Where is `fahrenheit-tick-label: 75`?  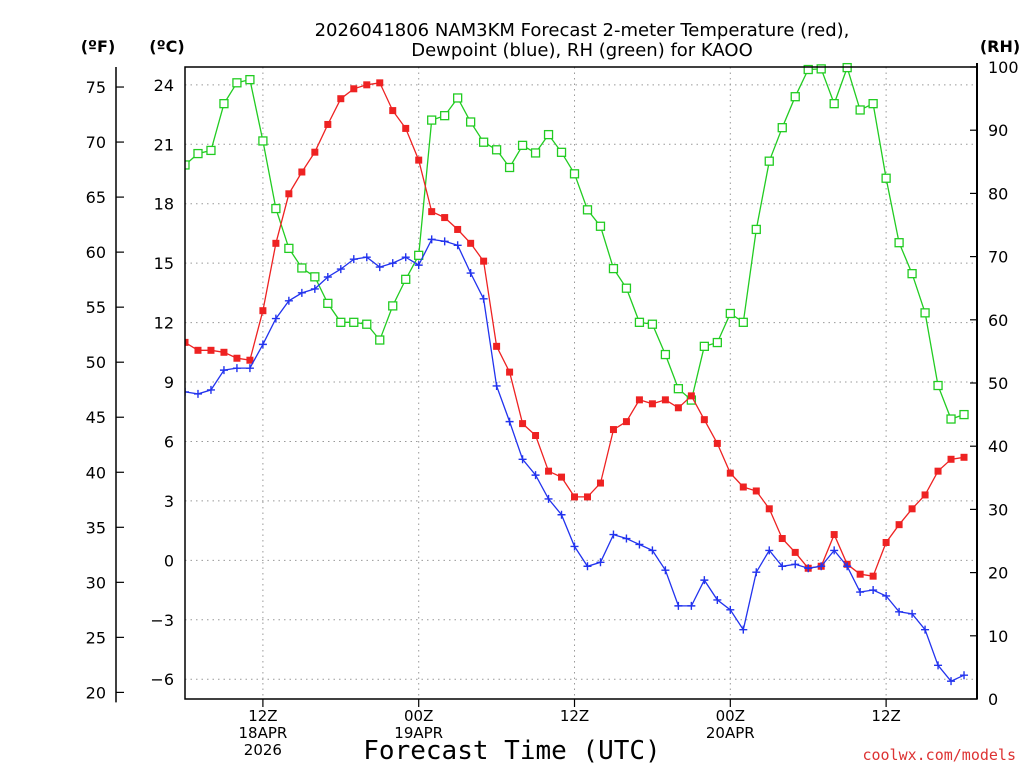
fahrenheit-tick-label: 75 is located at coordinates (96, 87).